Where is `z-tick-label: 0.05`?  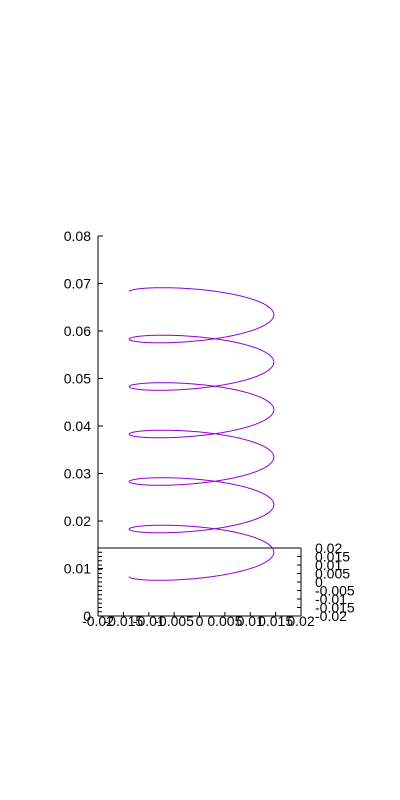 z-tick-label: 0.05 is located at coordinates (77, 379).